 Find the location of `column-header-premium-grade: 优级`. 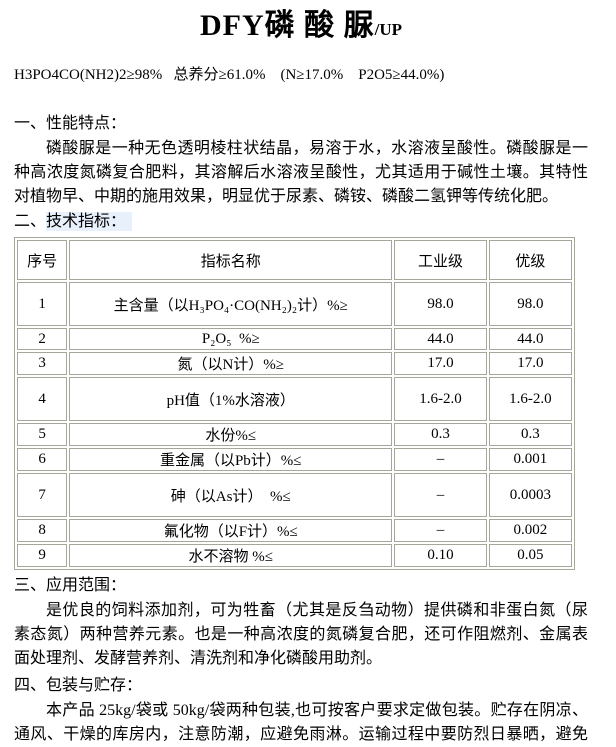

column-header-premium-grade: 优级 is located at coordinates (530, 260).